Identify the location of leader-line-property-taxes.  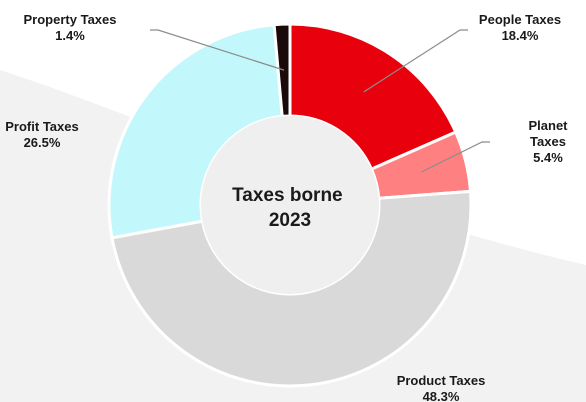
(217, 50).